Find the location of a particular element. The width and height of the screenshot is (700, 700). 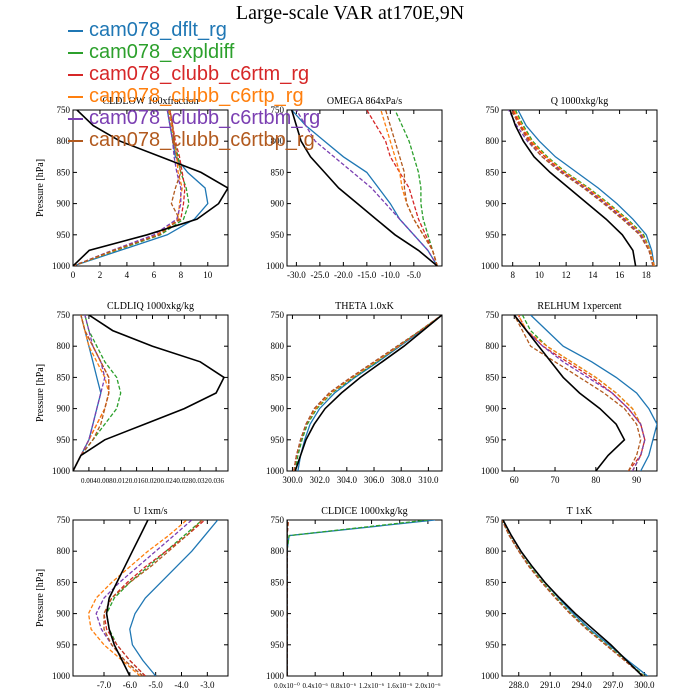

x-tick-label: -4.0 is located at coordinates (181, 685).